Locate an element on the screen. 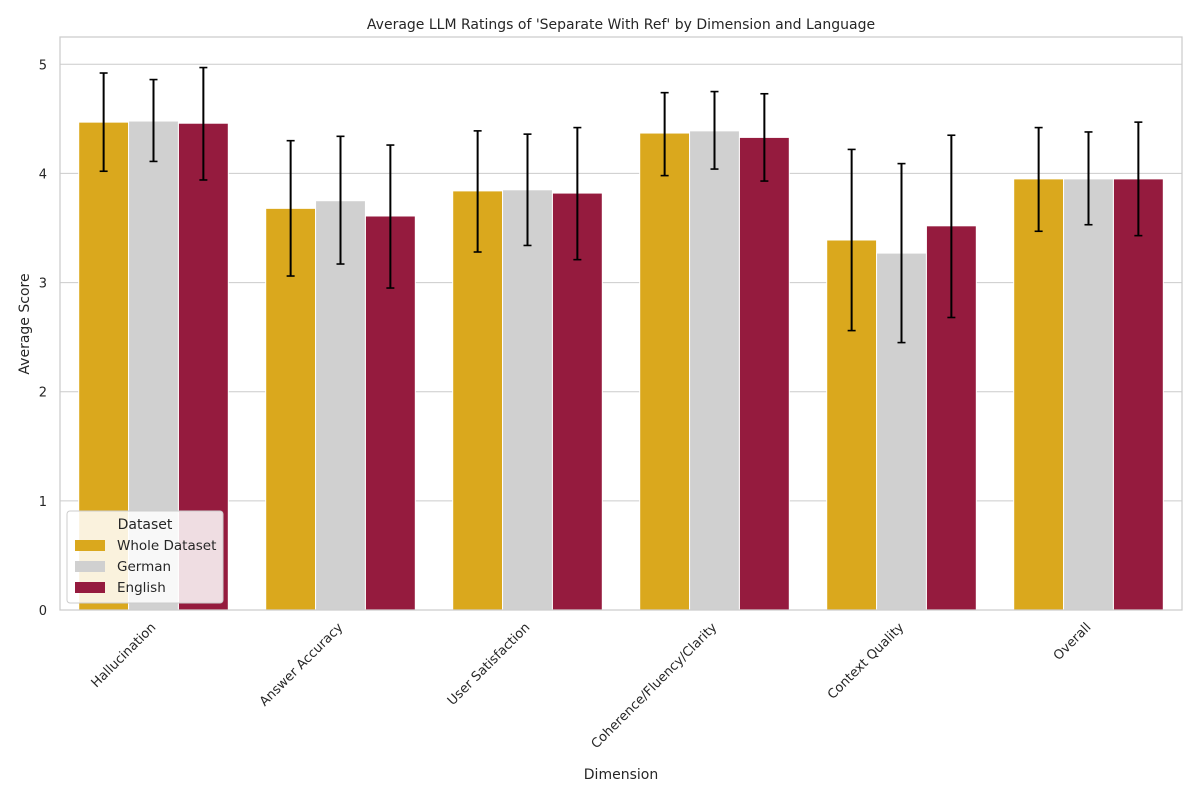 The image size is (1200, 800). x-tick-label: Answer Accuracy is located at coordinates (302, 665).